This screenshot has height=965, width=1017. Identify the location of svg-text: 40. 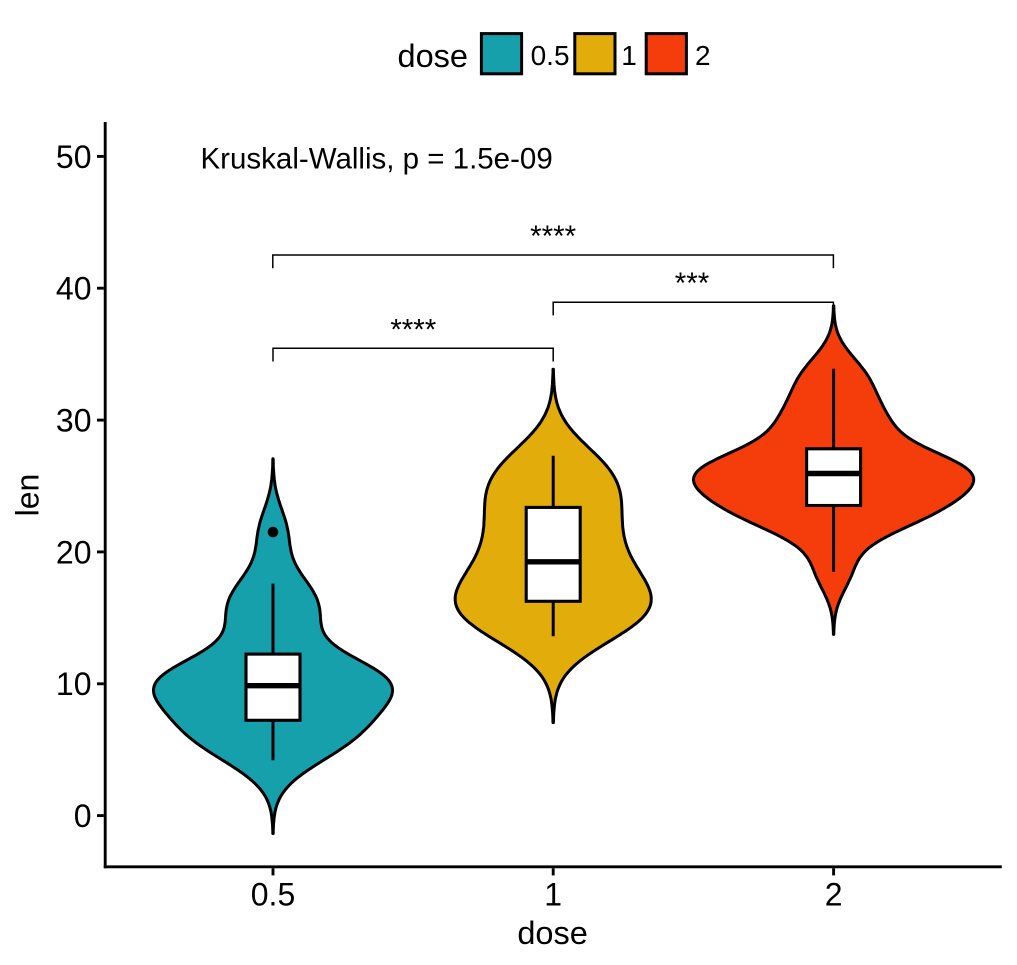
(74, 289).